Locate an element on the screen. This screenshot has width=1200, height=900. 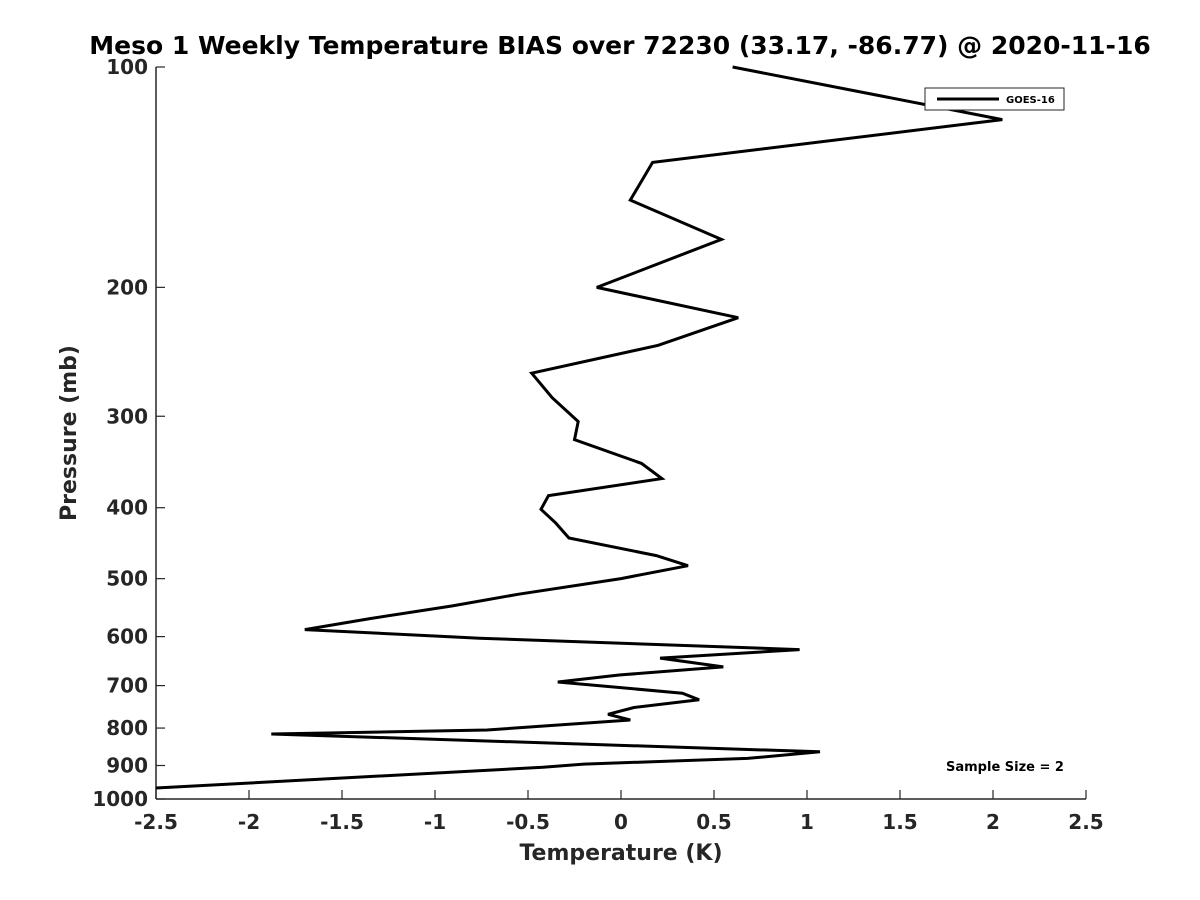
x-tick-label: -0.5 is located at coordinates (528, 822).